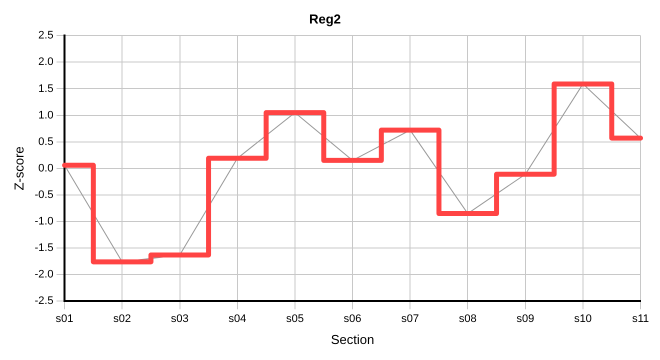  What do you see at coordinates (46, 115) in the screenshot?
I see `y-tick-label: 1.0` at bounding box center [46, 115].